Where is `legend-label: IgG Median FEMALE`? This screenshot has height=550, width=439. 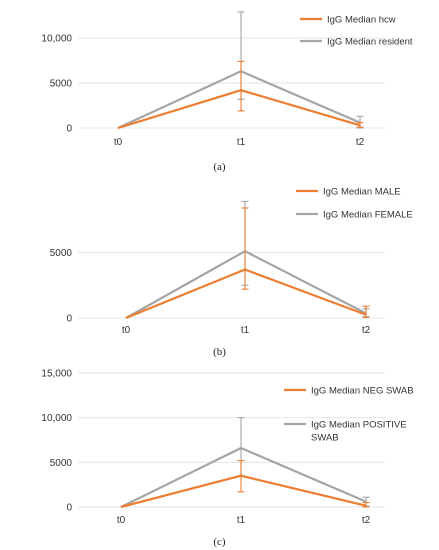
legend-label: IgG Median FEMALE is located at coordinates (368, 215).